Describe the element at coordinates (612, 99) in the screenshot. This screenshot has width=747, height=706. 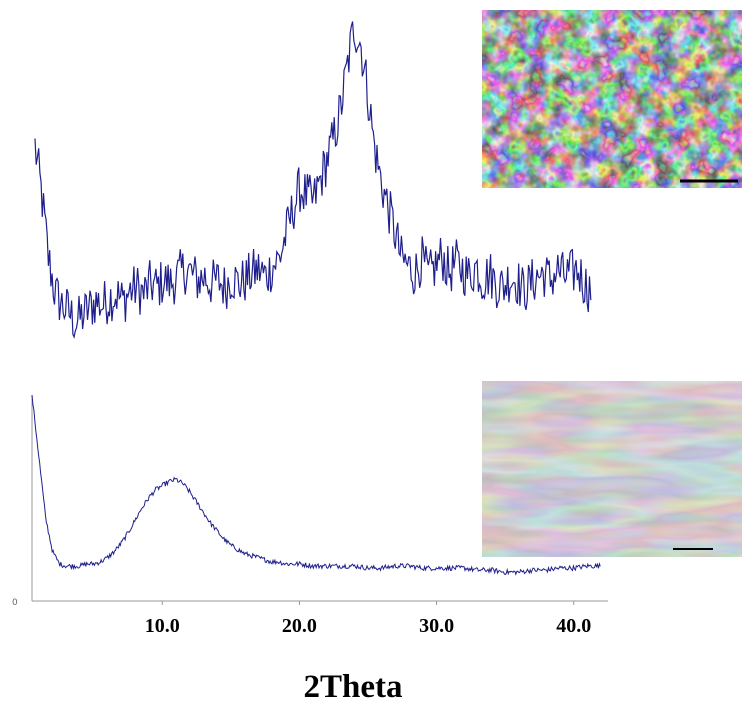
I see `sem-image-porous` at that location.